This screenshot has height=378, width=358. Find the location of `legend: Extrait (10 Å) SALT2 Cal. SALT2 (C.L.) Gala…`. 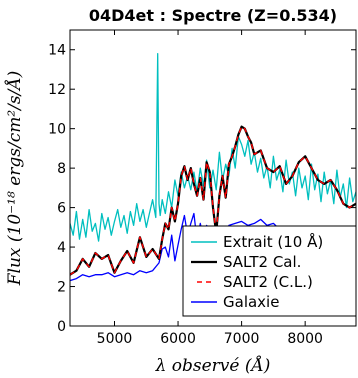

legend: Extrait (10 Å) SALT2 Cal. SALT2 (C.L.) Gala… is located at coordinates (269, 271).